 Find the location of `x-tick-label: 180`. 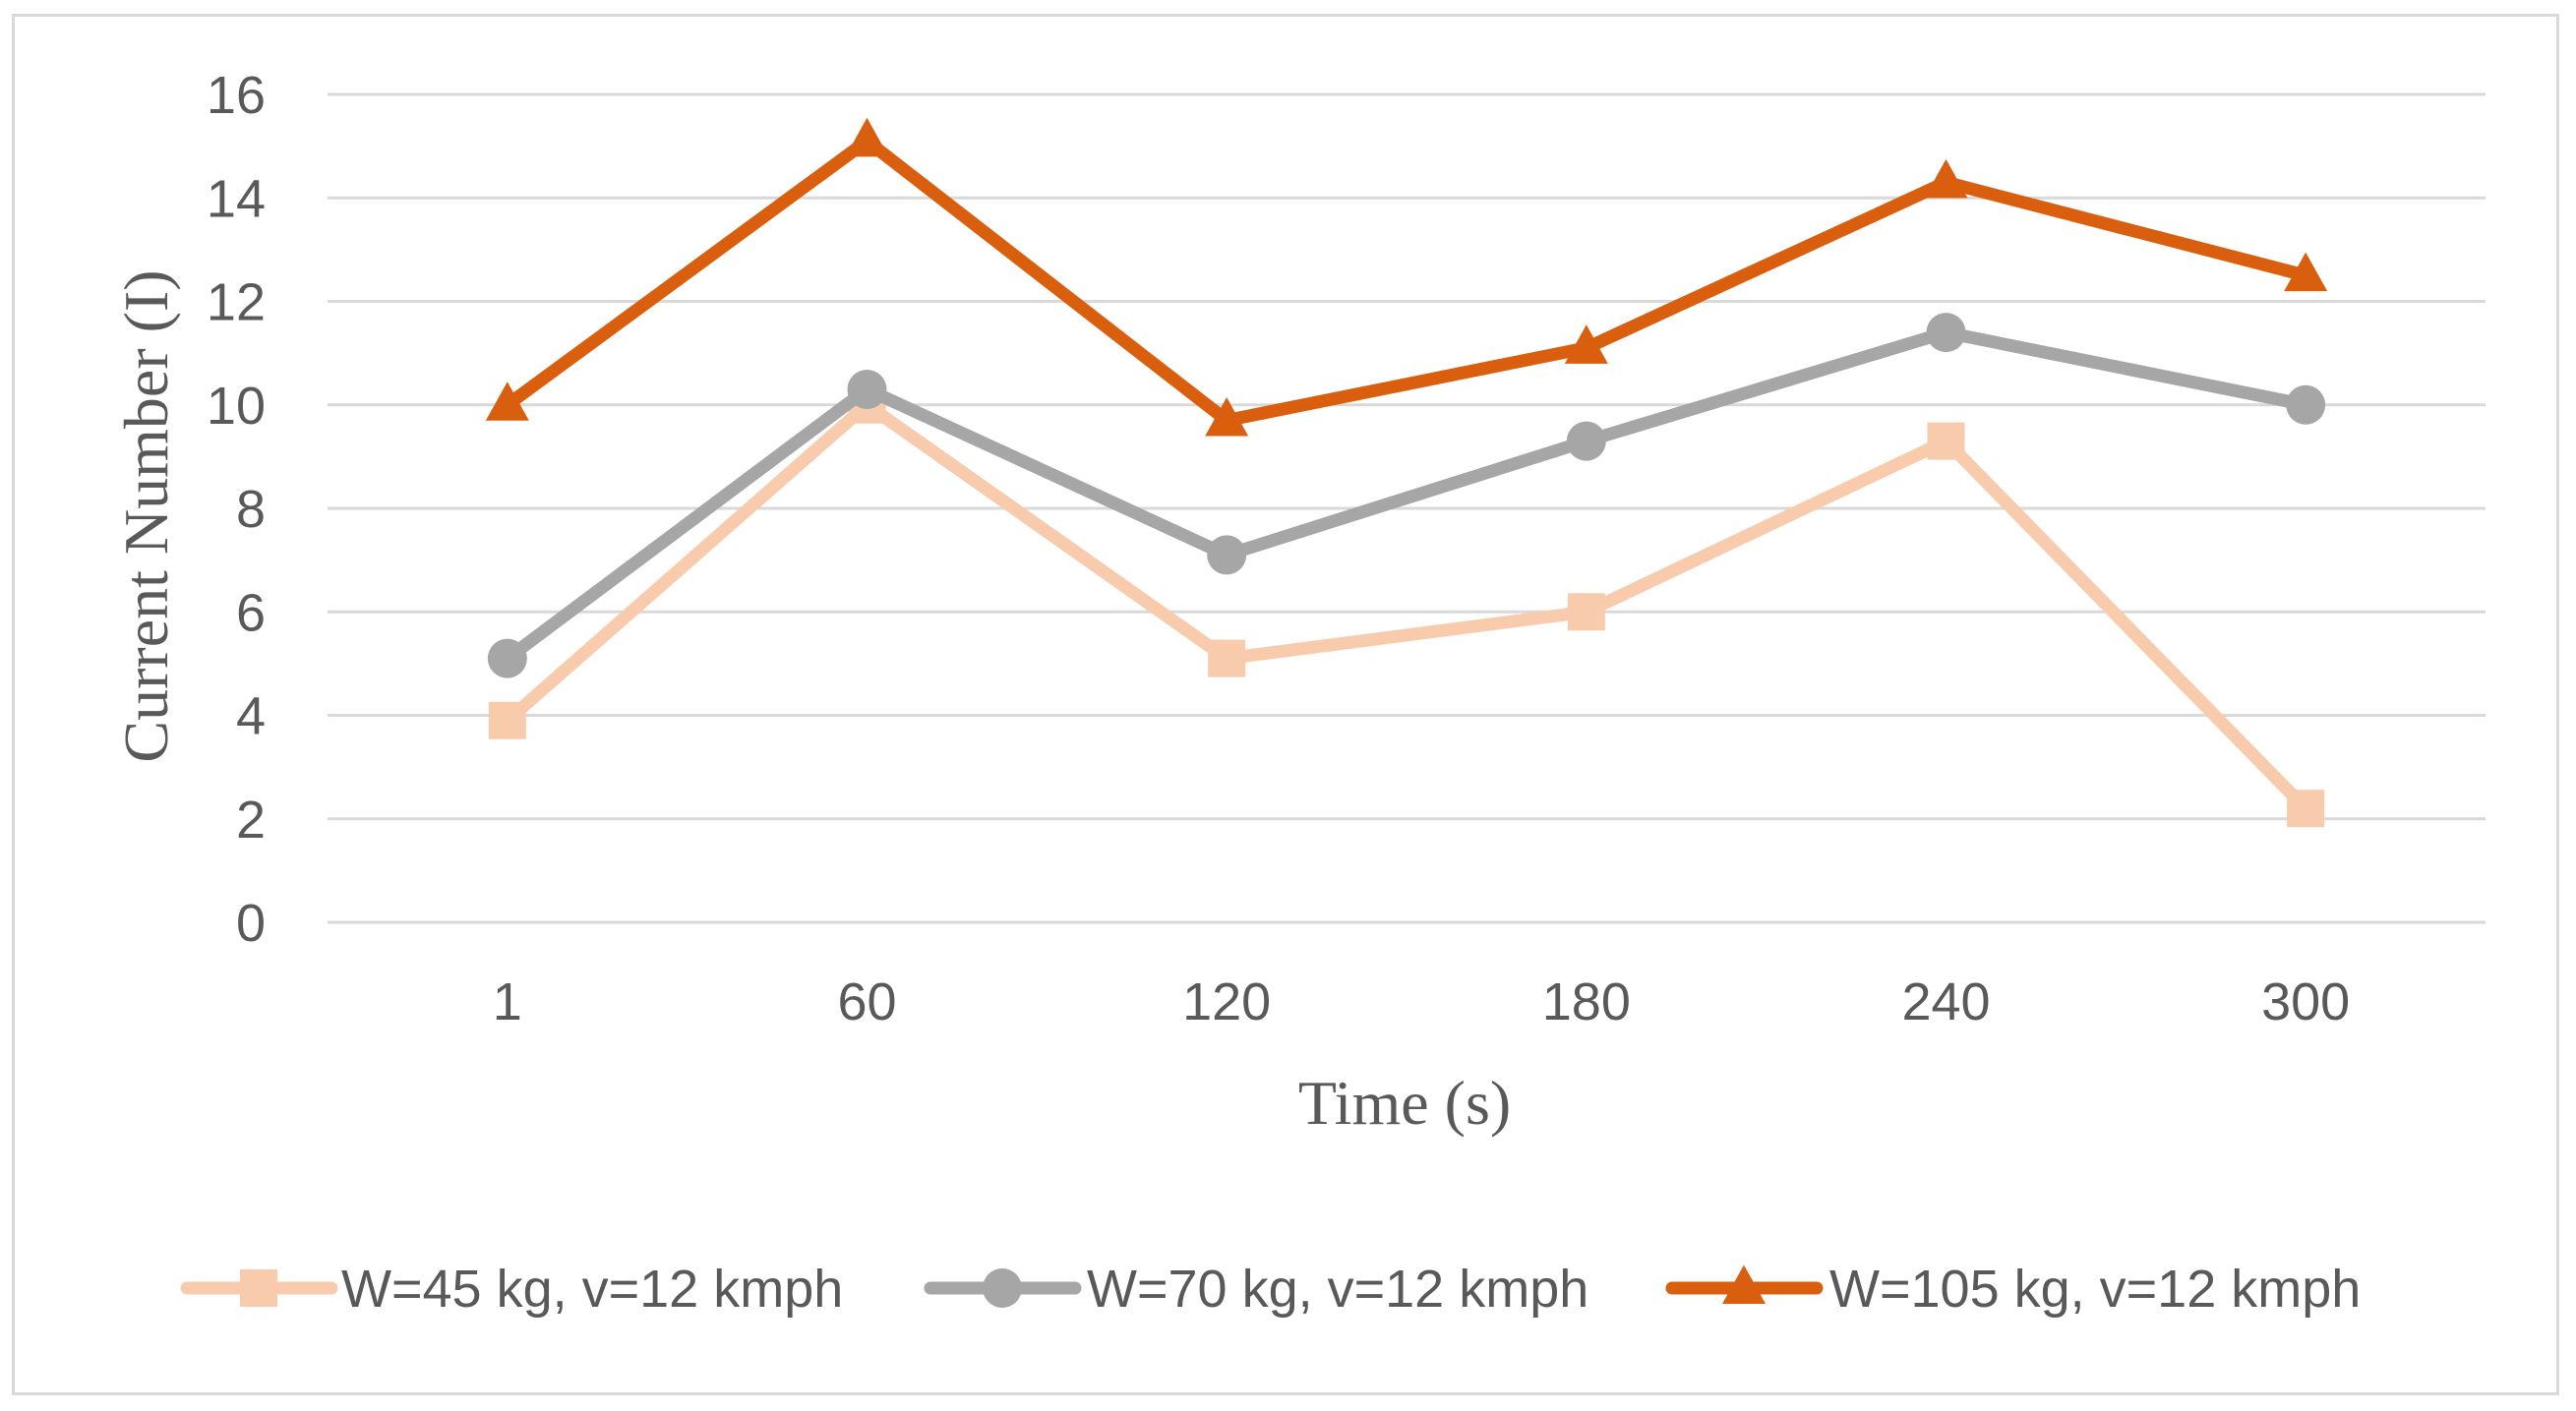

x-tick-label: 180 is located at coordinates (1587, 1001).